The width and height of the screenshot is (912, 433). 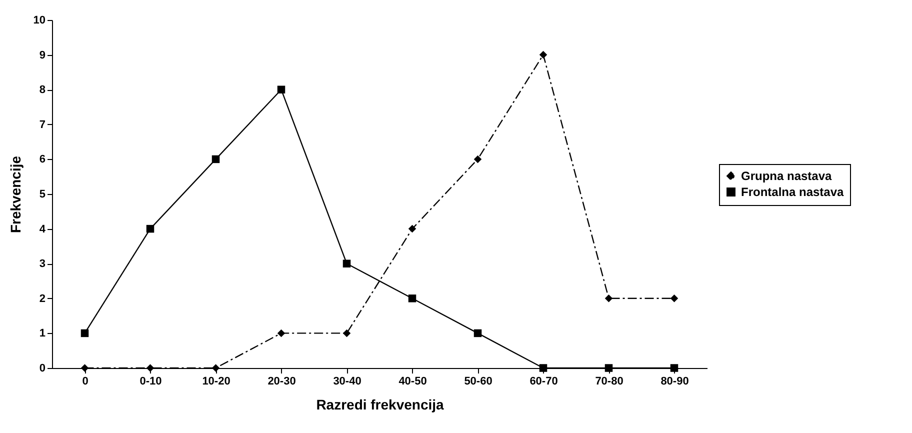 I want to click on x-tick-label: 70-80, so click(x=609, y=382).